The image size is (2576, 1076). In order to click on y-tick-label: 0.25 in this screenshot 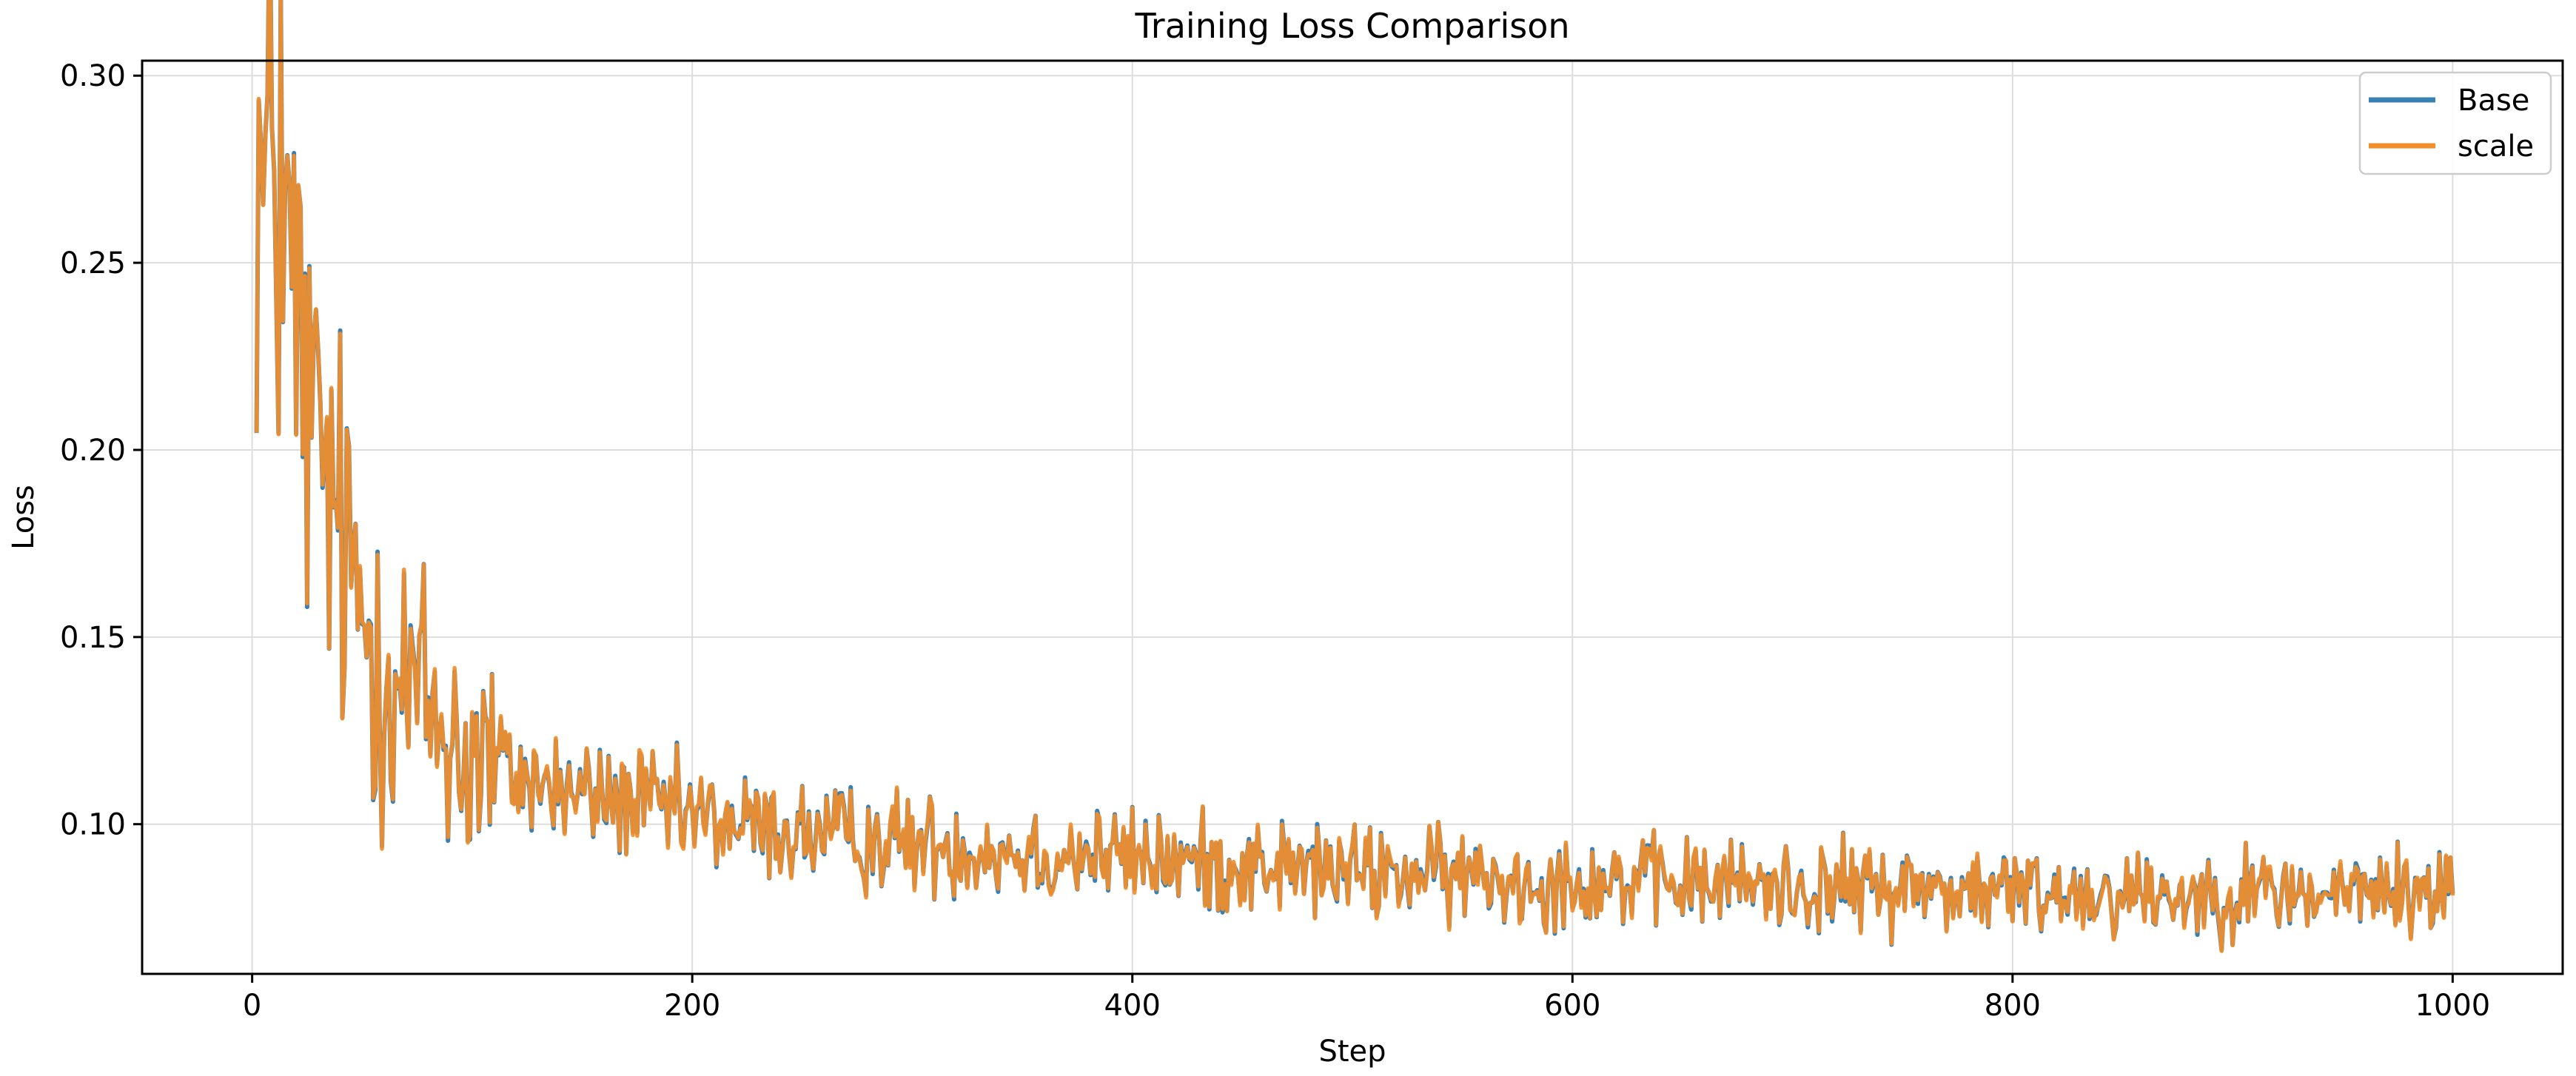, I will do `click(93, 263)`.